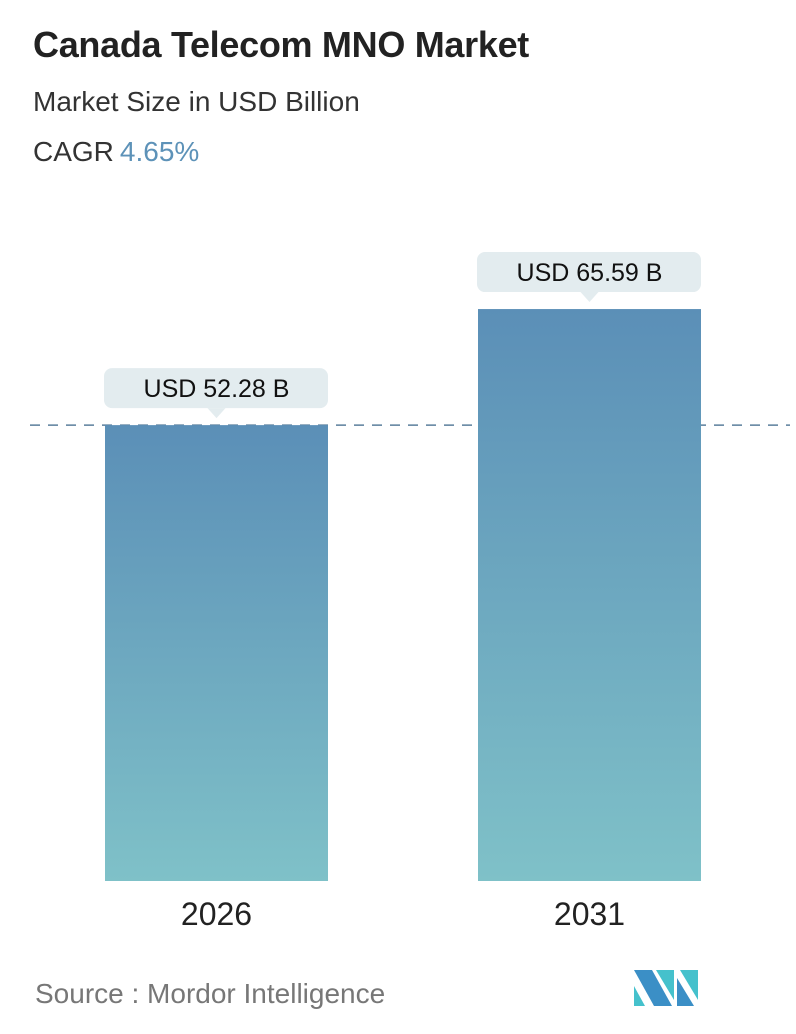 The height and width of the screenshot is (1034, 796). Describe the element at coordinates (216, 914) in the screenshot. I see `x-tick-label: 2026` at that location.